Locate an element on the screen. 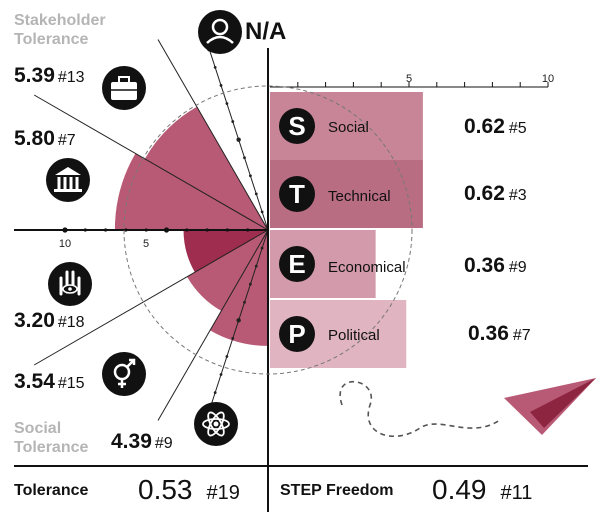  paper-plane-fold is located at coordinates (563, 403).